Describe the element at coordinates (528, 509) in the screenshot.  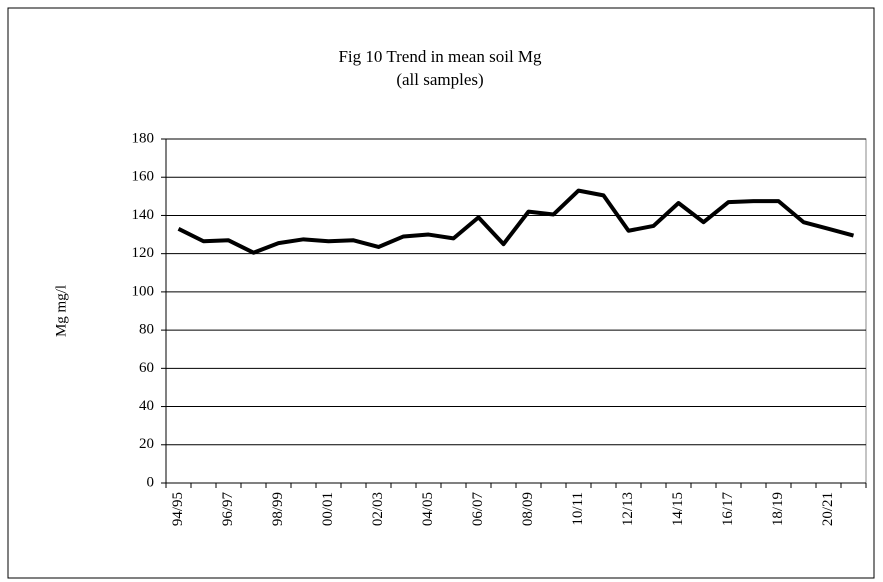
I see `x-tick-label: 08/09` at that location.